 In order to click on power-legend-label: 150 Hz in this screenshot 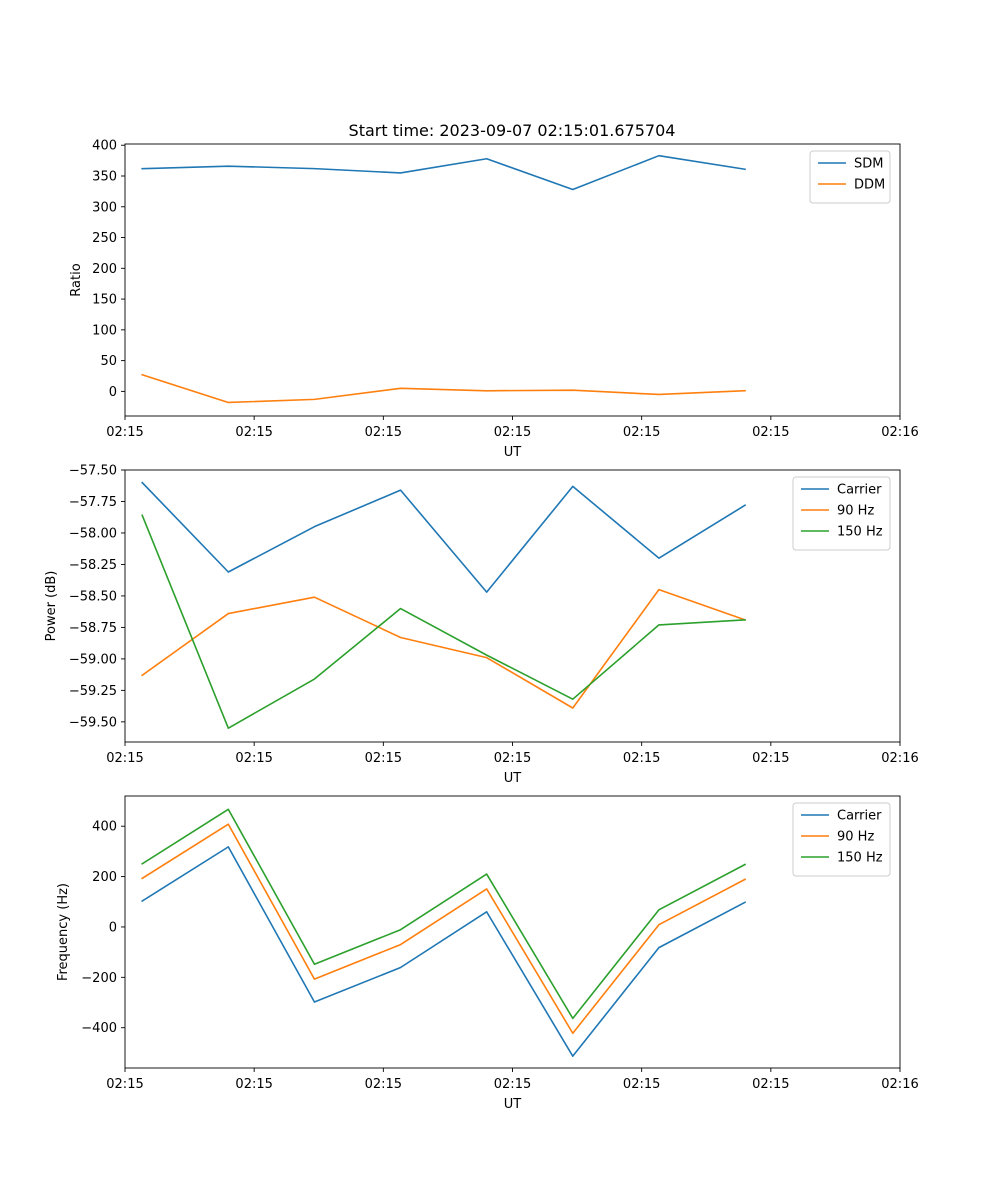, I will do `click(860, 532)`.